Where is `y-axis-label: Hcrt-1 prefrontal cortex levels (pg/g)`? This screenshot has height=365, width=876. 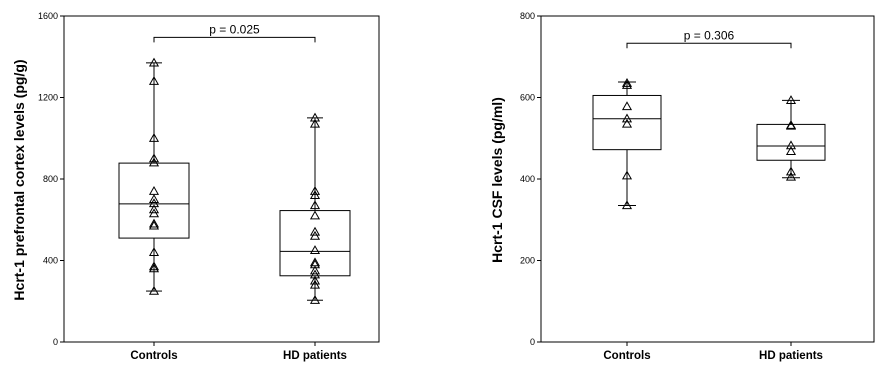 y-axis-label: Hcrt-1 prefrontal cortex levels (pg/g) is located at coordinates (19, 179).